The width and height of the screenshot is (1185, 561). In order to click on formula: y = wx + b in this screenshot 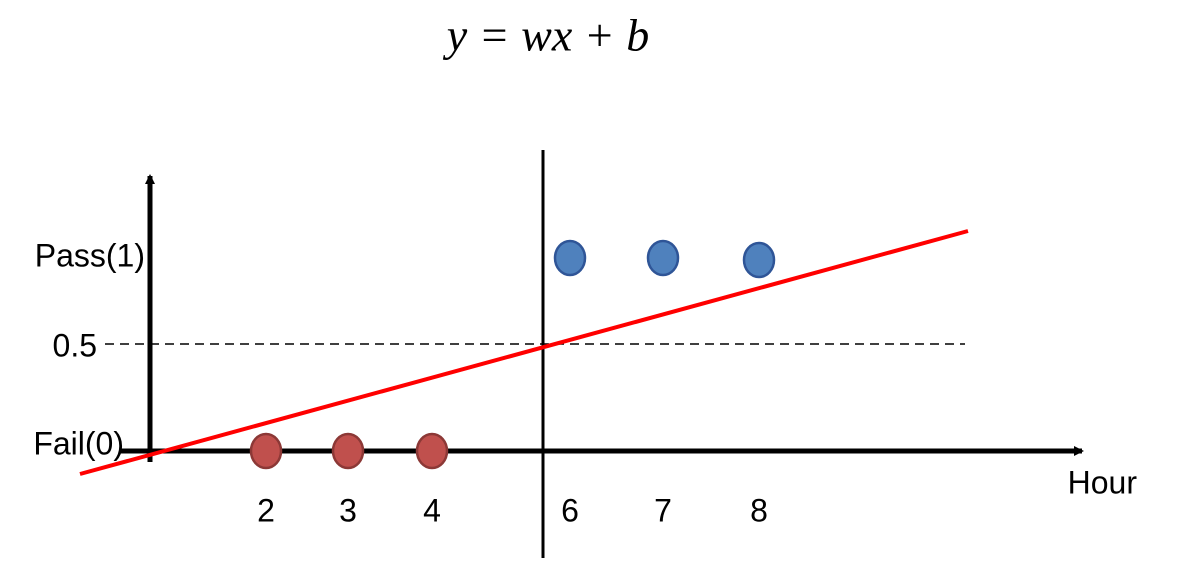, I will do `click(546, 35)`.